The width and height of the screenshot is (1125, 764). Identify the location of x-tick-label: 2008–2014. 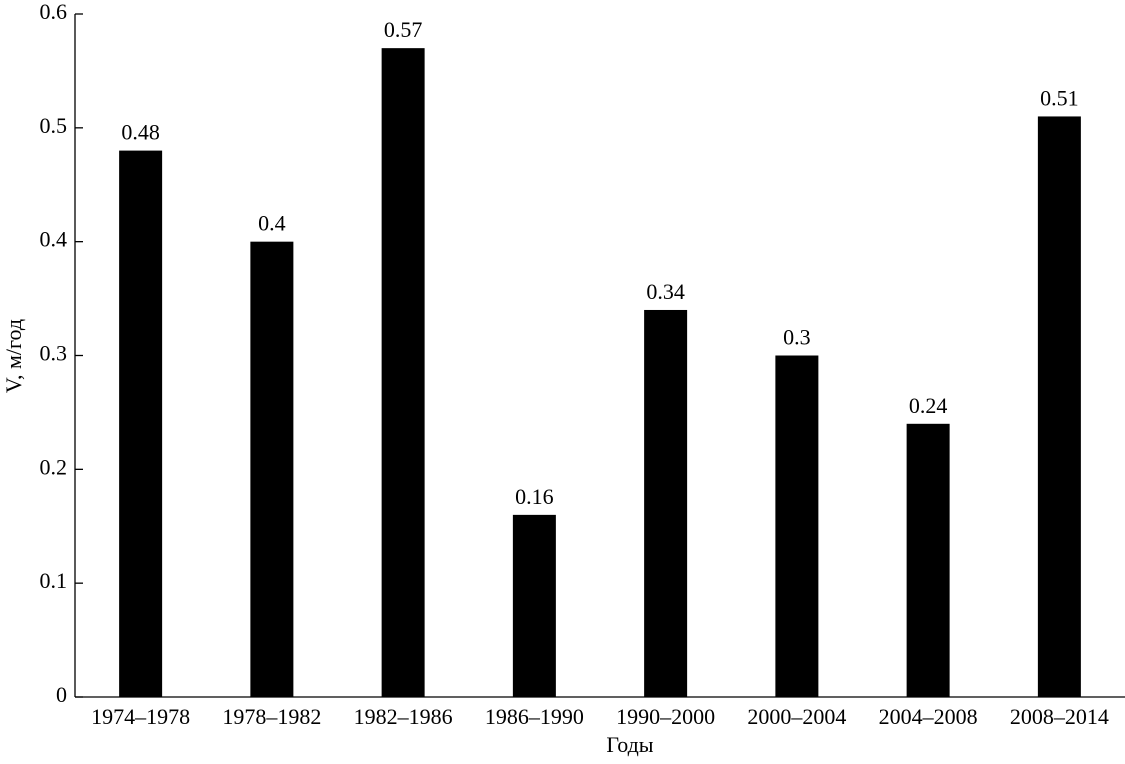
(1059, 716).